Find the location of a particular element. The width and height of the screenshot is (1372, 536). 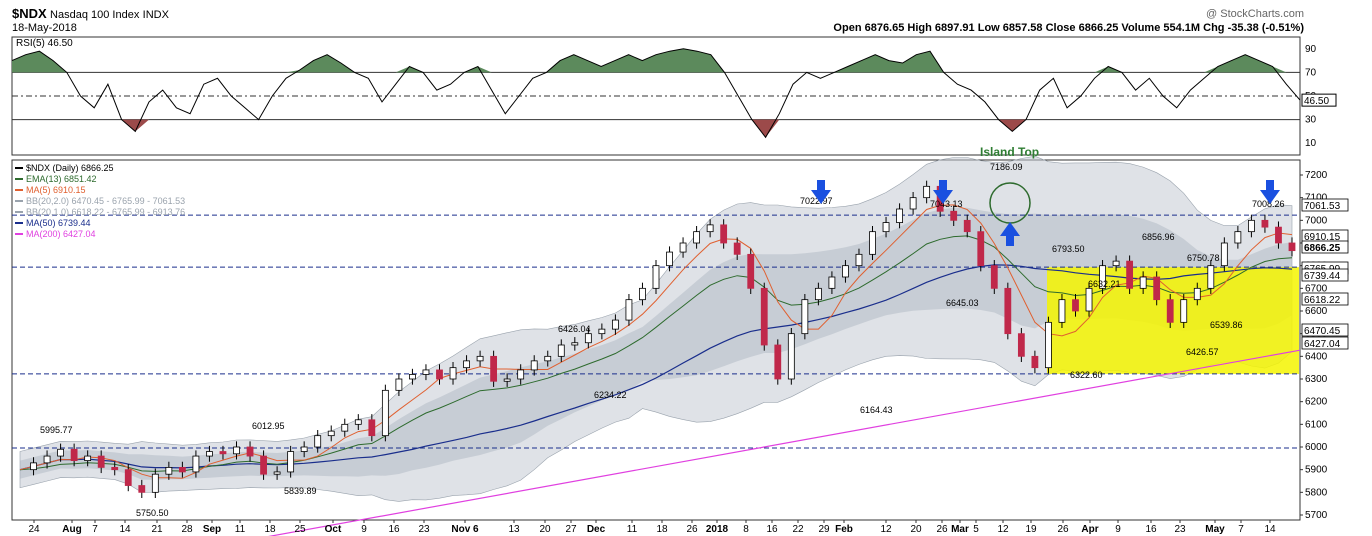

x-tick-label: 21 is located at coordinates (157, 529).